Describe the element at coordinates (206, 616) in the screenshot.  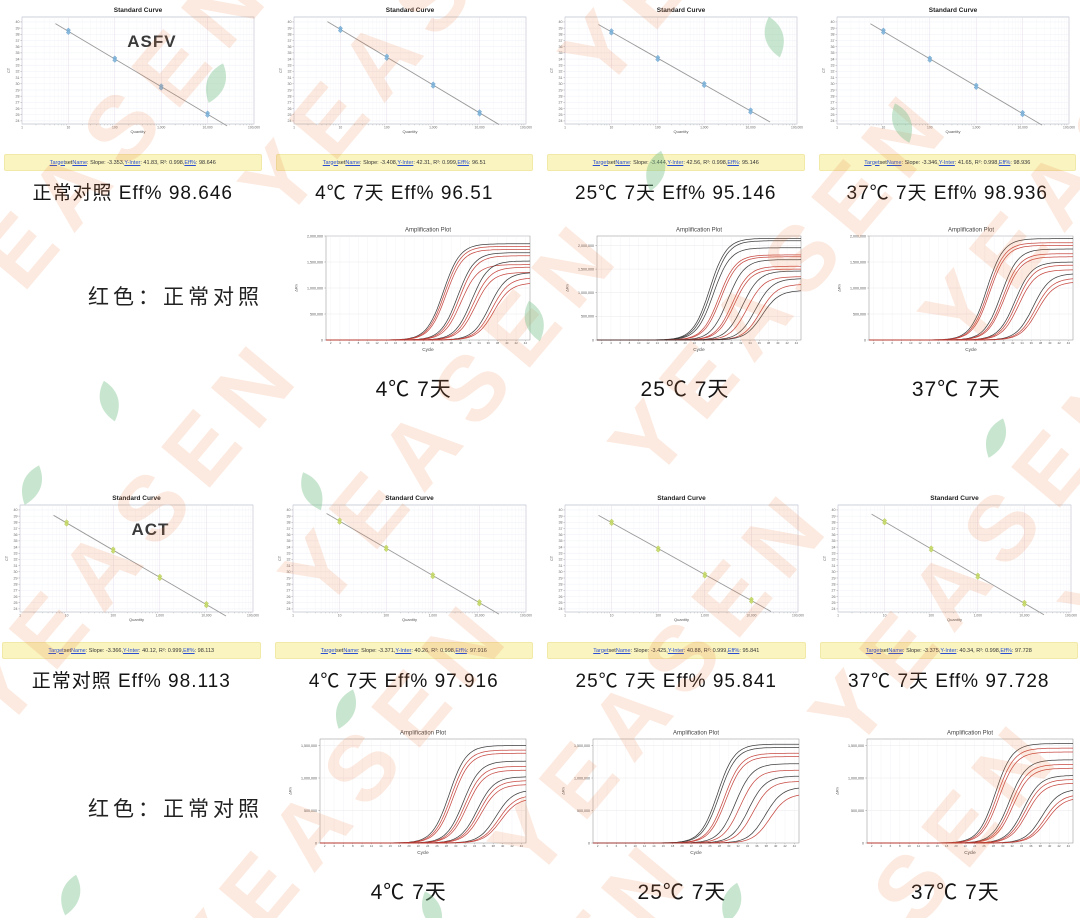
I see `svg-text: 10,000` at that location.